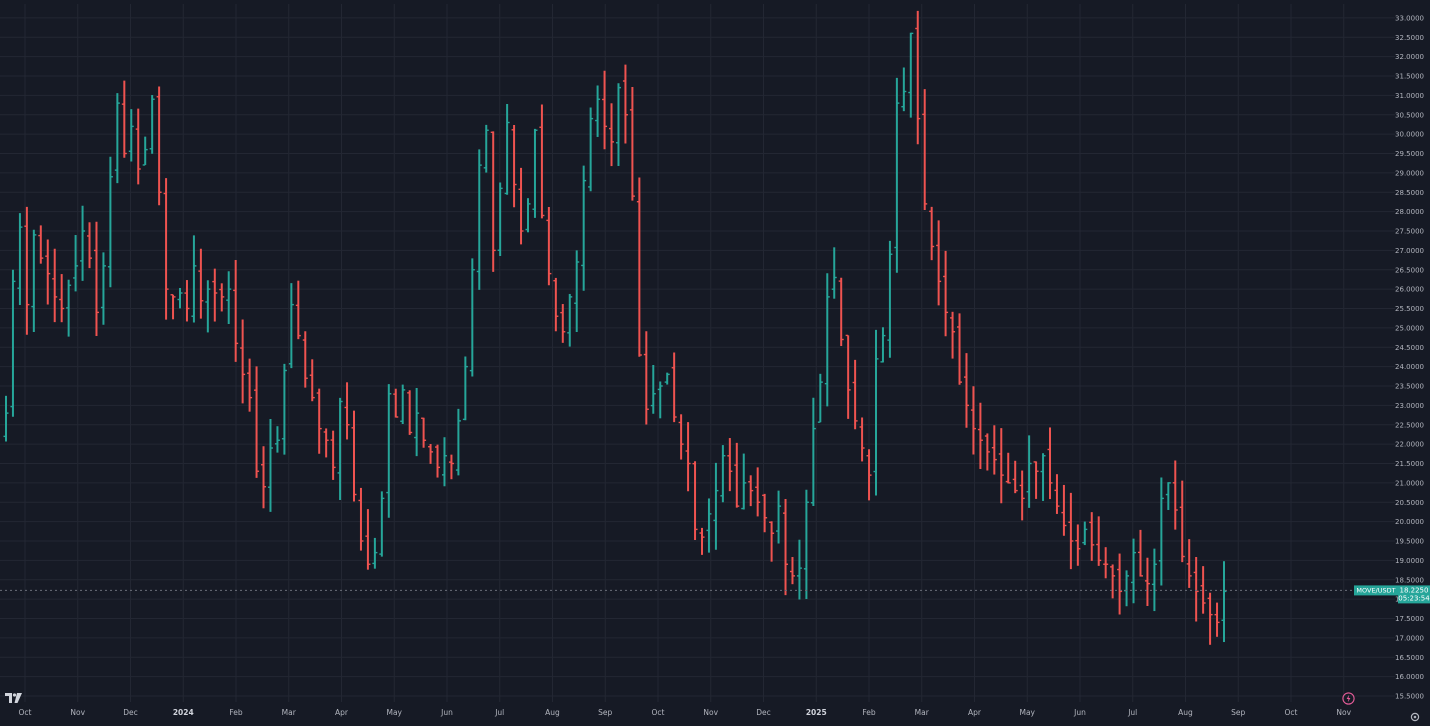 The image size is (1430, 726). What do you see at coordinates (1409, 503) in the screenshot?
I see `y-tick-label: 20.5000` at bounding box center [1409, 503].